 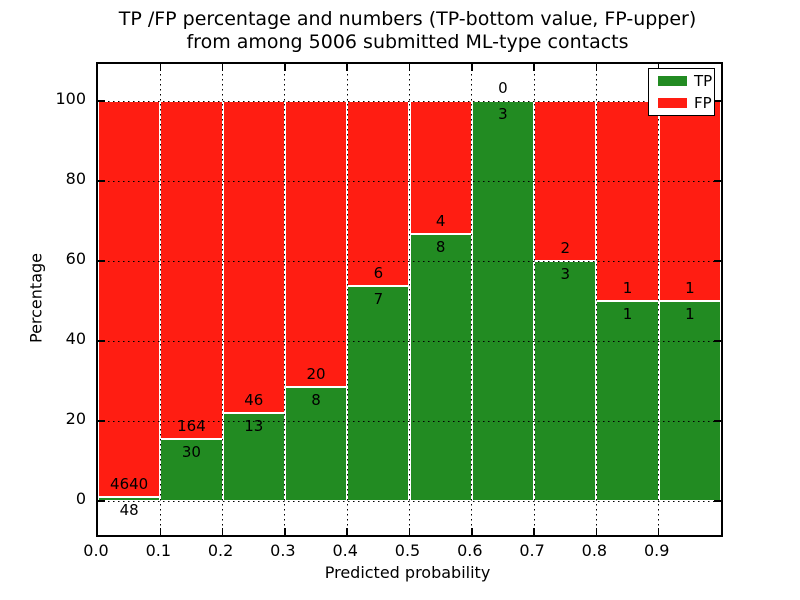 What do you see at coordinates (129, 509) in the screenshot?
I see `tp-count-label: 48` at bounding box center [129, 509].